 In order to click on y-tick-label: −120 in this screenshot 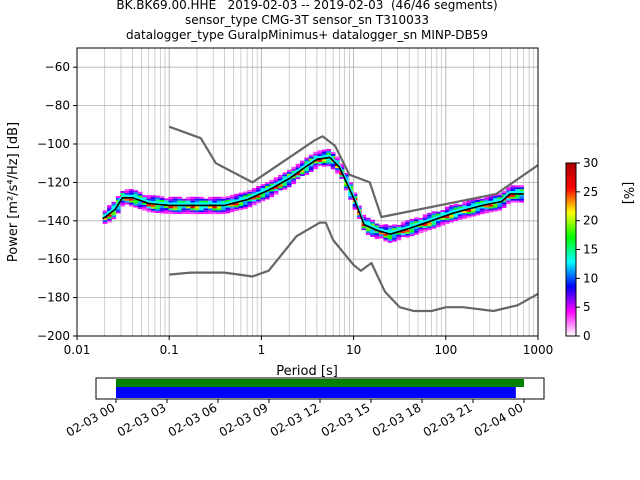, I will do `click(53, 182)`.